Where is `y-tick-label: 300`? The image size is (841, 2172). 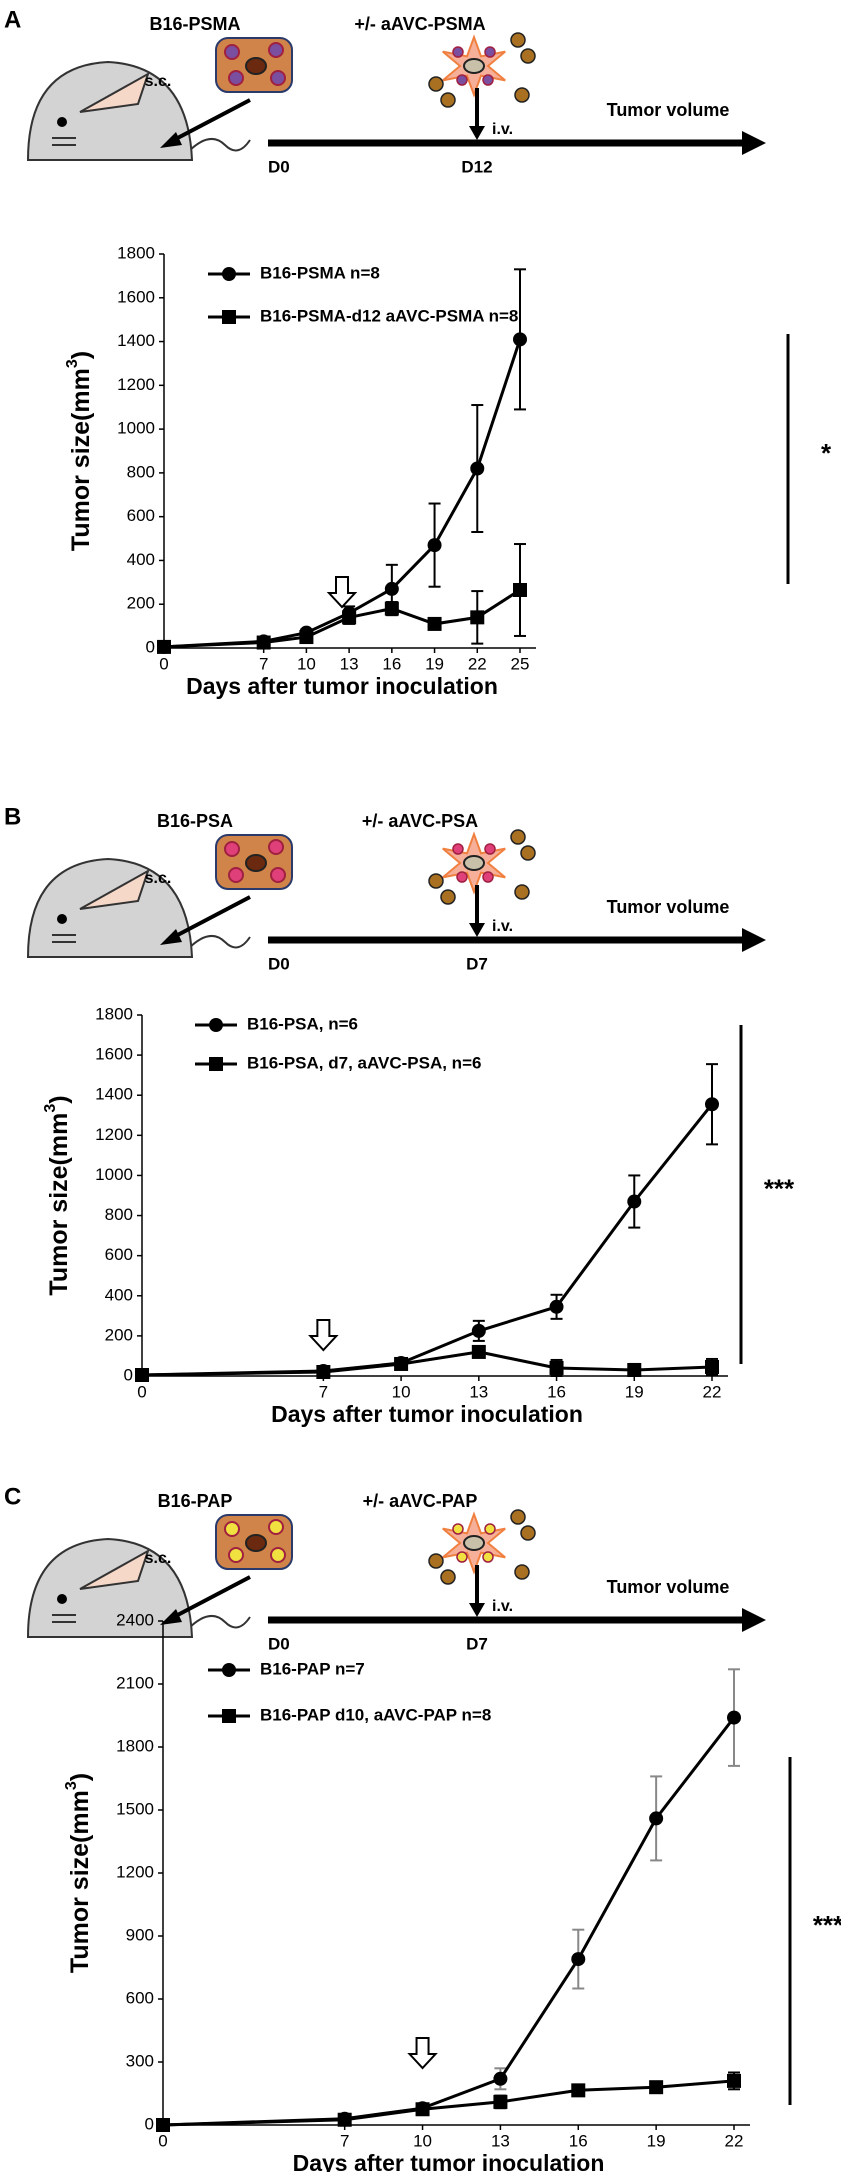 y-tick-label: 300 is located at coordinates (140, 2060).